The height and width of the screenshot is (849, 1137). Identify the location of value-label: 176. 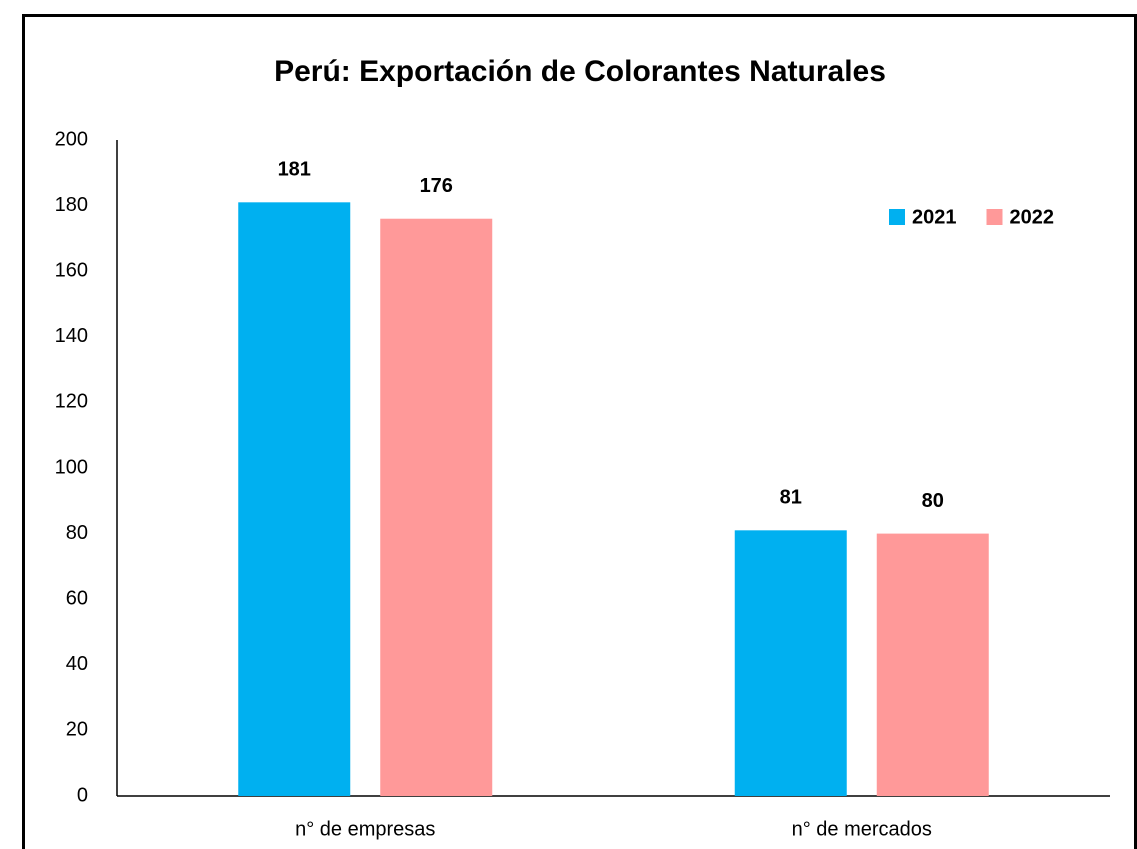
(436, 186).